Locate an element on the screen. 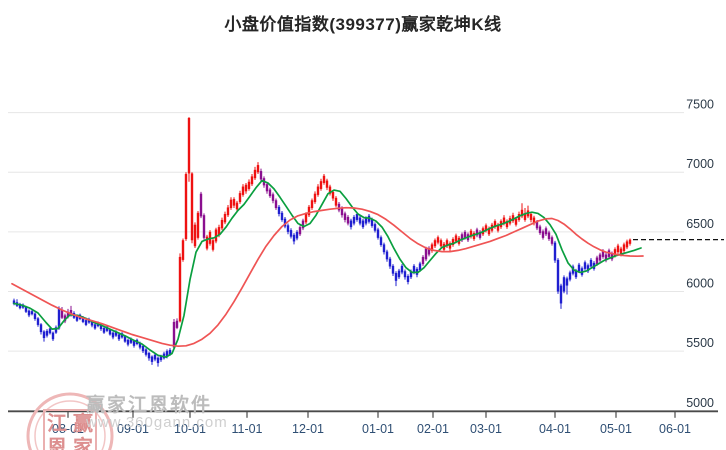  x-axis-label: 04-01 is located at coordinates (555, 429).